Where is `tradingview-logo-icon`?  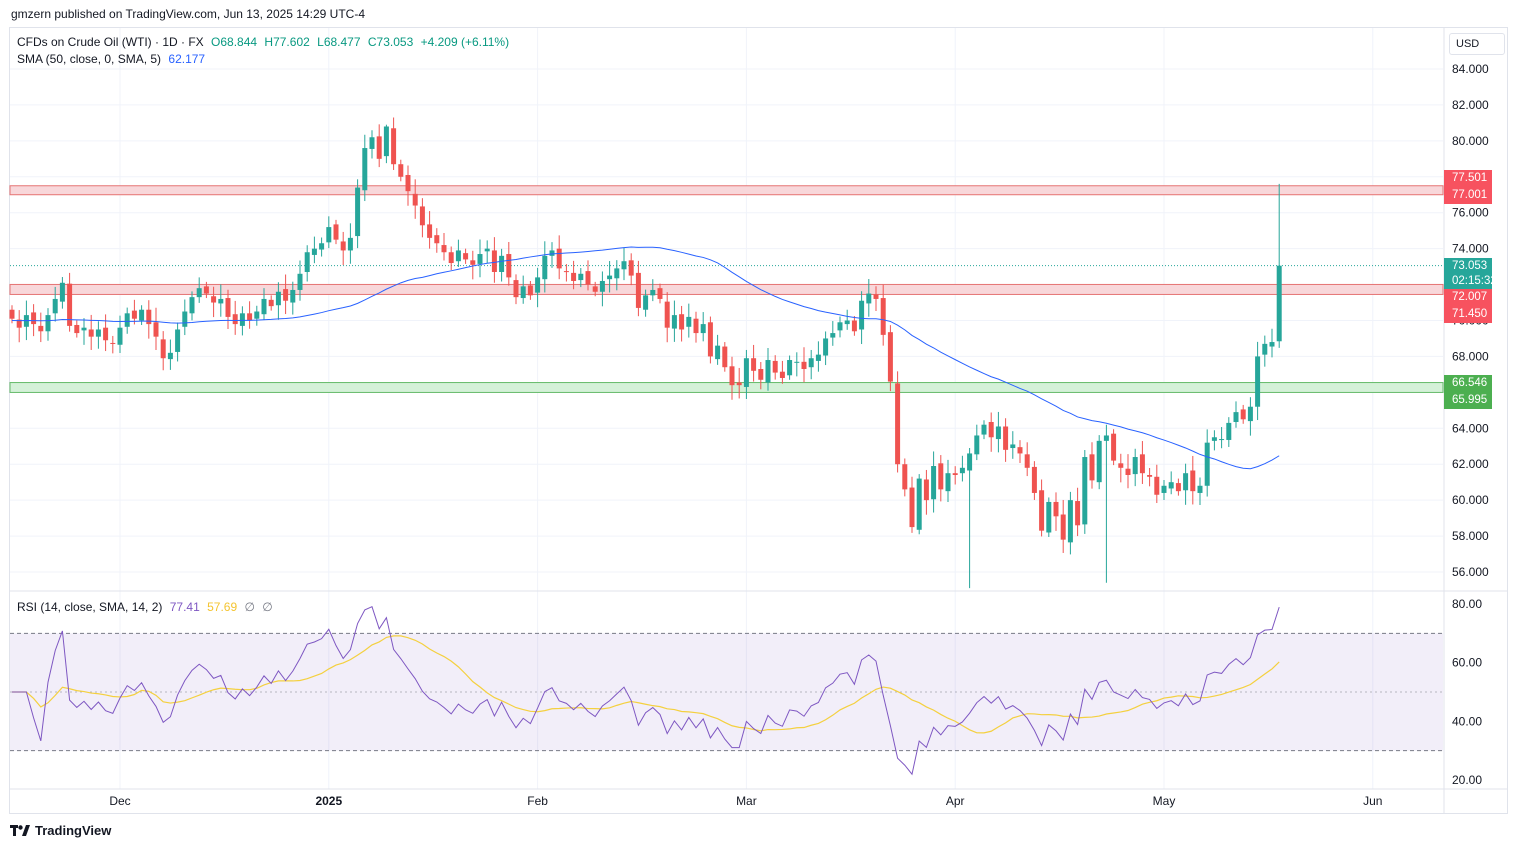 tradingview-logo-icon is located at coordinates (20, 830).